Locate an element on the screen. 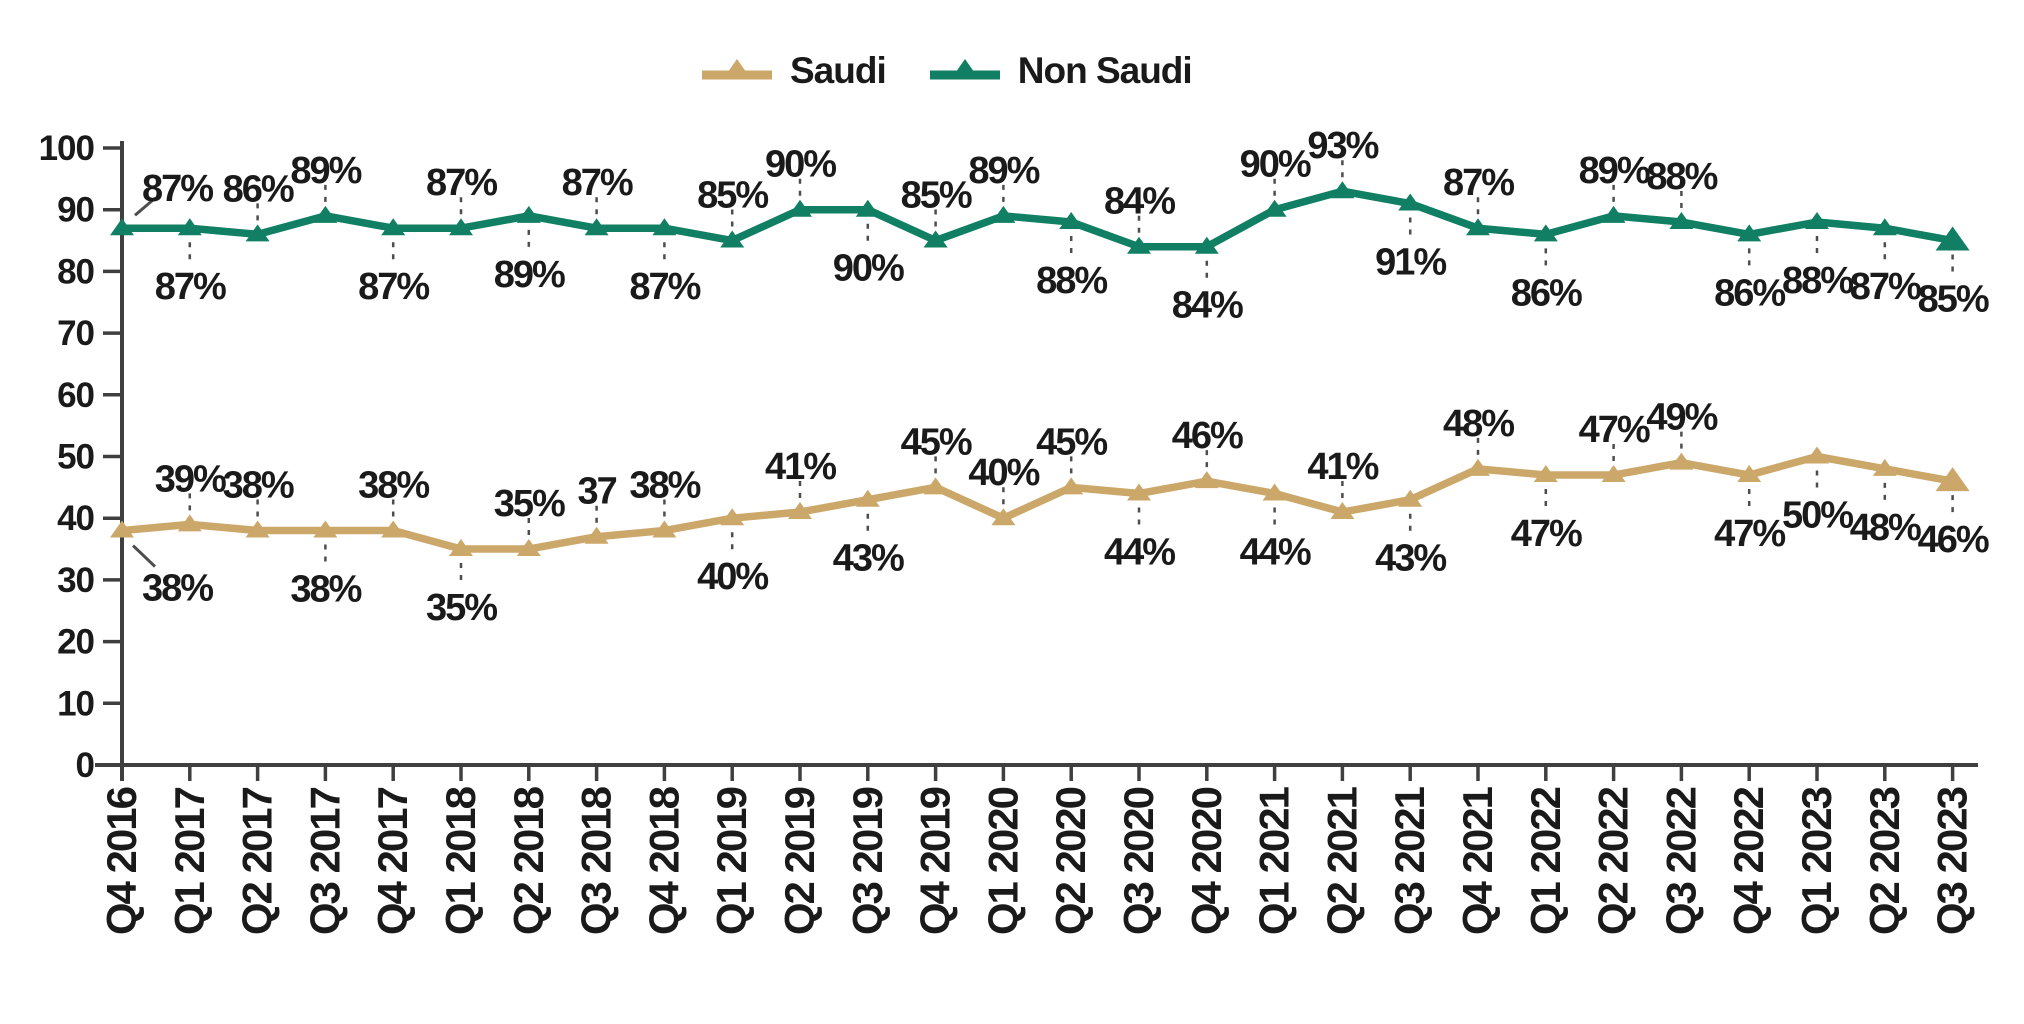 The height and width of the screenshot is (1024, 2024). chart-legend: Saudi Non Saudi is located at coordinates (946, 71).